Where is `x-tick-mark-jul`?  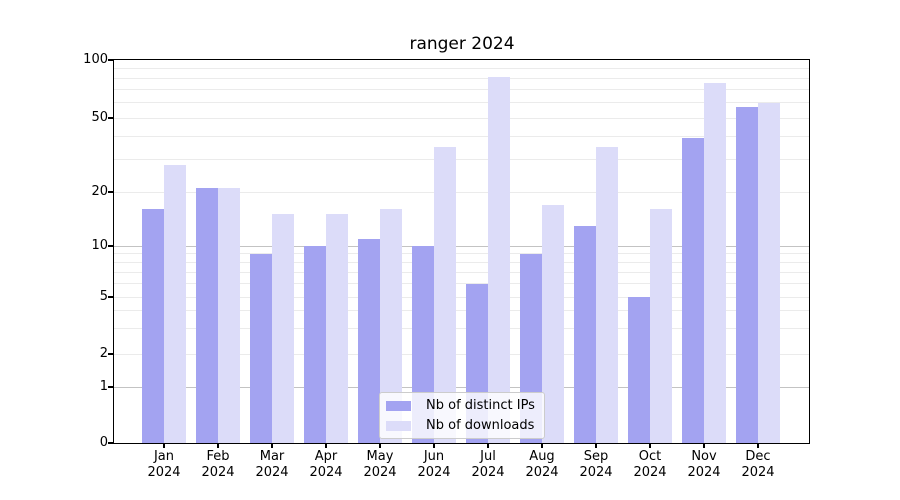
x-tick-mark-jul is located at coordinates (488, 445).